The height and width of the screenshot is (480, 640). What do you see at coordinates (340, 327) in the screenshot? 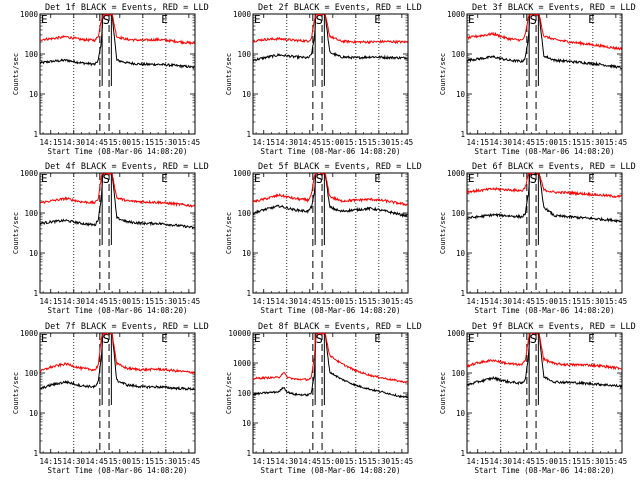
I see `panel-title: Det 8f BLACK = Events, RED = LLD` at bounding box center [340, 327].